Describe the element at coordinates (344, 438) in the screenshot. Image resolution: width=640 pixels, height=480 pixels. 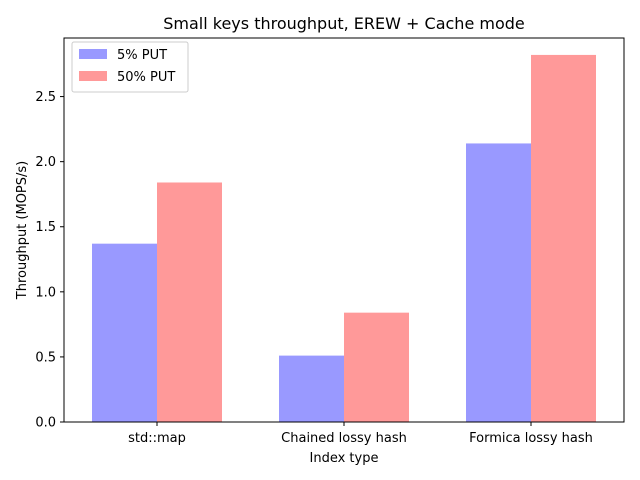
I see `x-tick-label: Chained lossy hash` at that location.